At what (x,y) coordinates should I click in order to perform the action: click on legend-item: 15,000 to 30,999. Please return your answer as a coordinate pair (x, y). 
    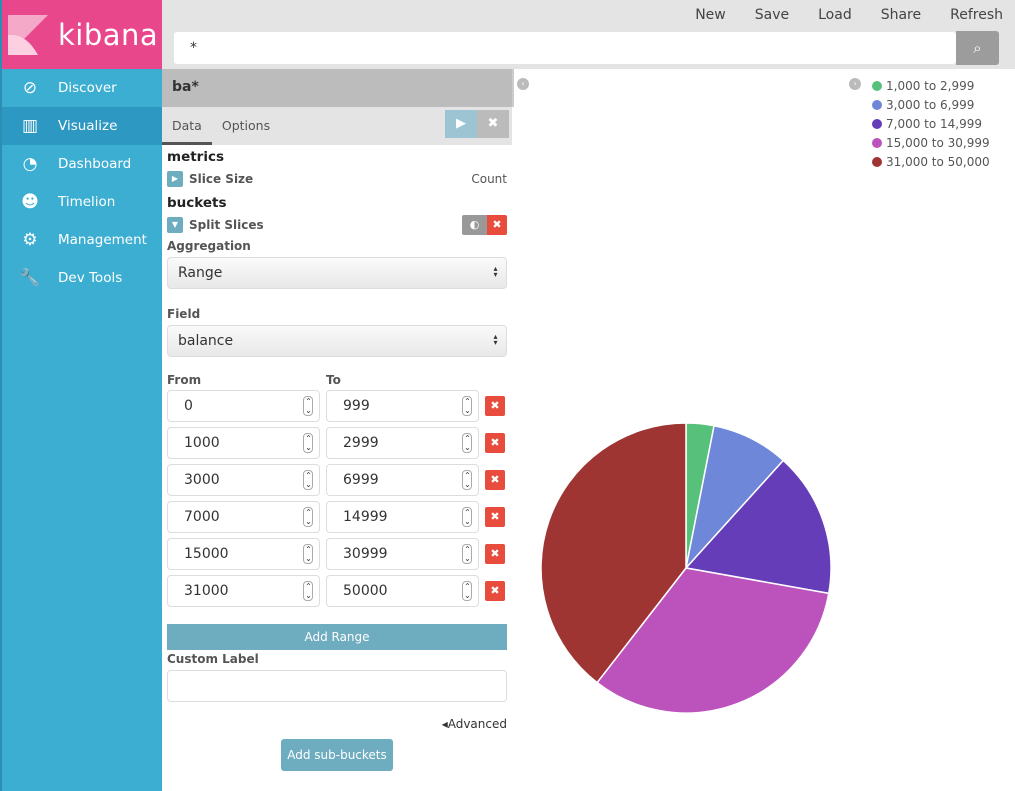
    Looking at the image, I should click on (931, 142).